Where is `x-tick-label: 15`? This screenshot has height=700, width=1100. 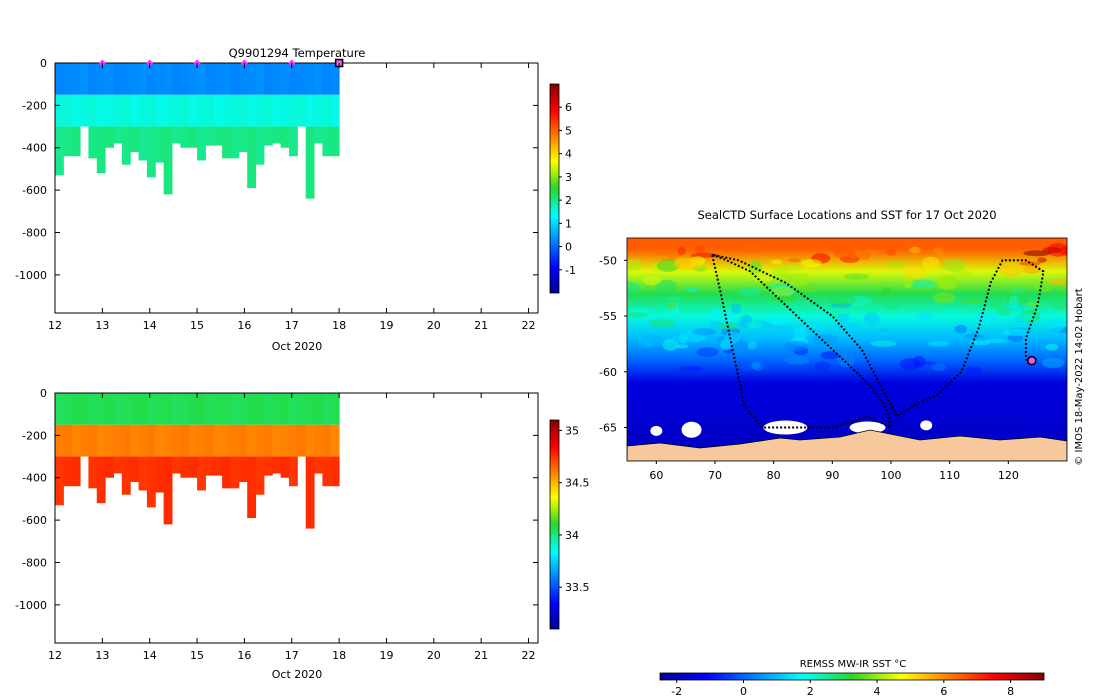 x-tick-label: 15 is located at coordinates (197, 655).